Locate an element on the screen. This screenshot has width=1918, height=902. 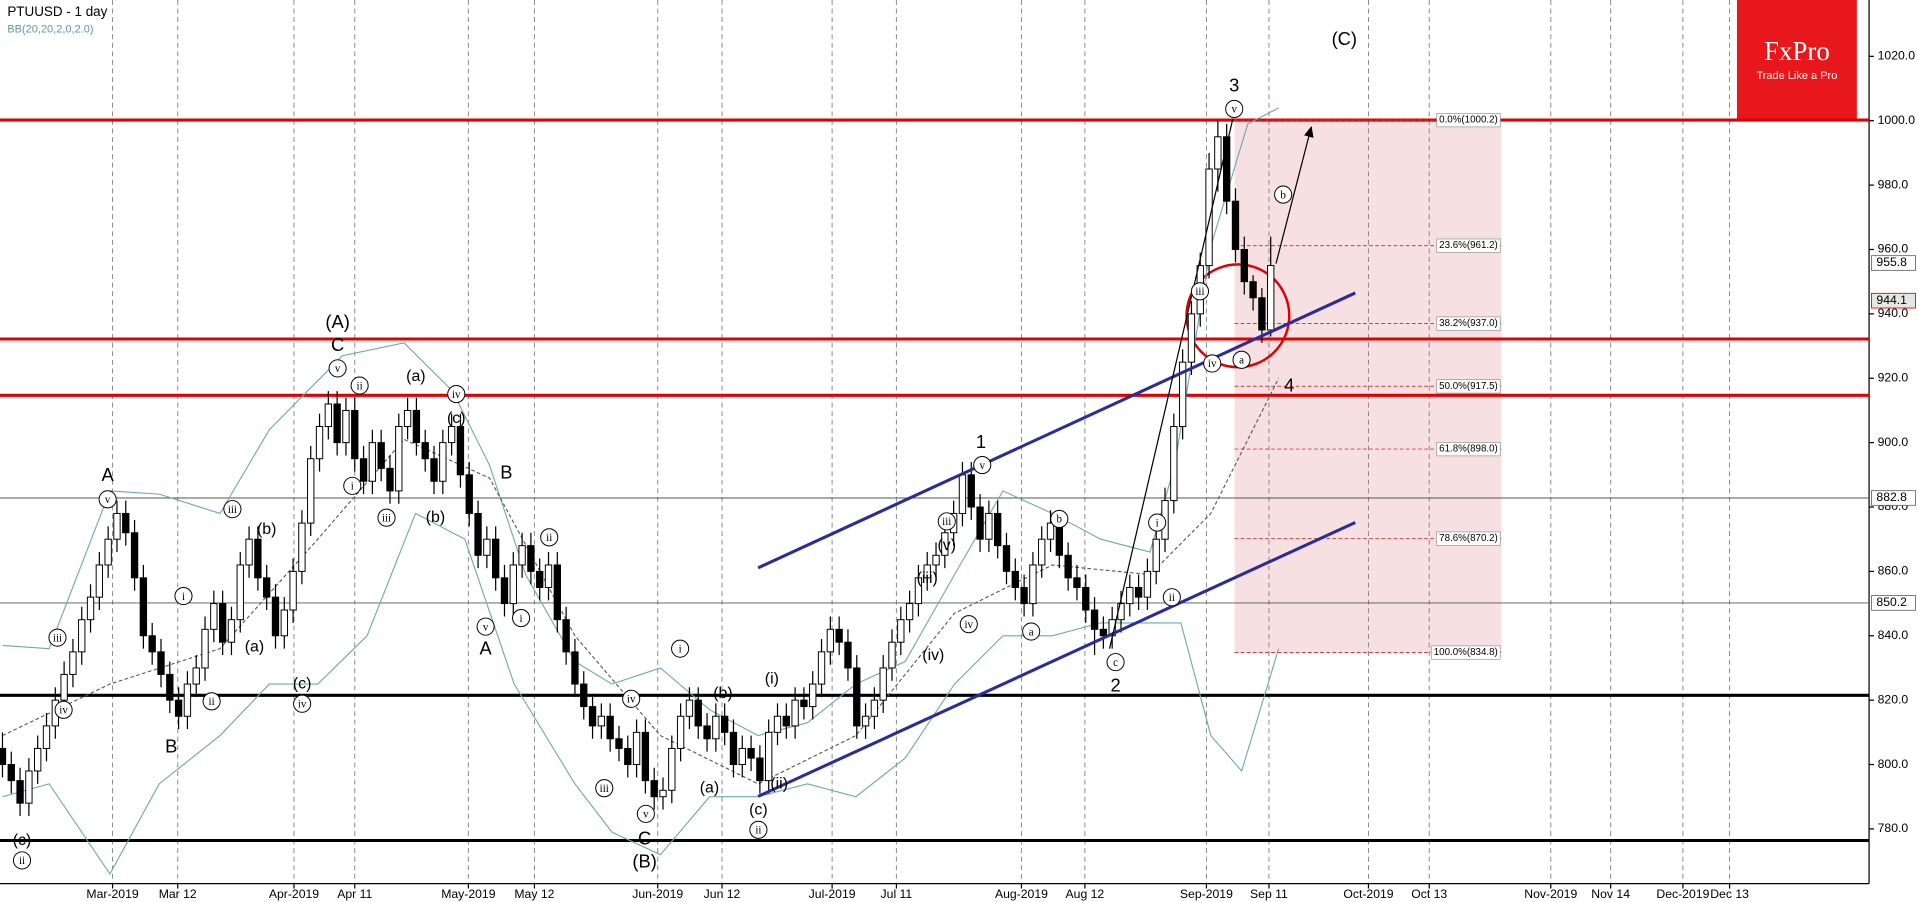
x-tick-label: Mar-2019 is located at coordinates (112, 894).